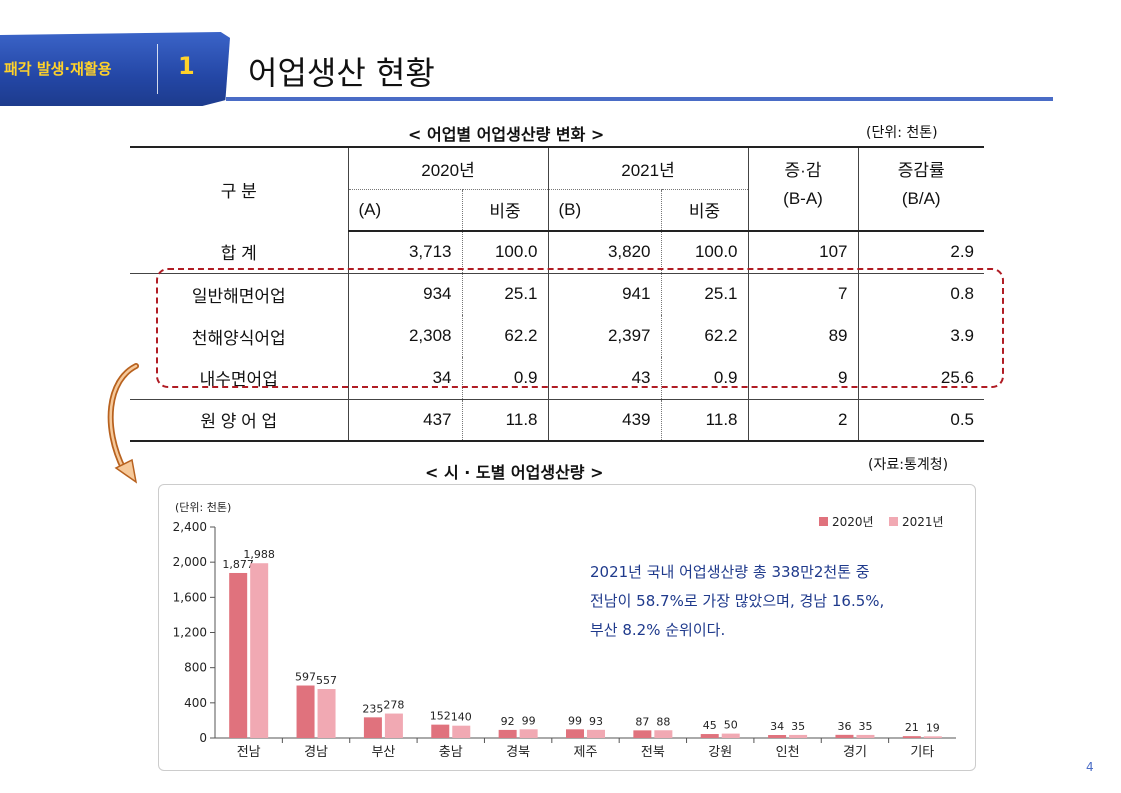  What do you see at coordinates (663, 721) in the screenshot?
I see `data-label: 88` at bounding box center [663, 721].